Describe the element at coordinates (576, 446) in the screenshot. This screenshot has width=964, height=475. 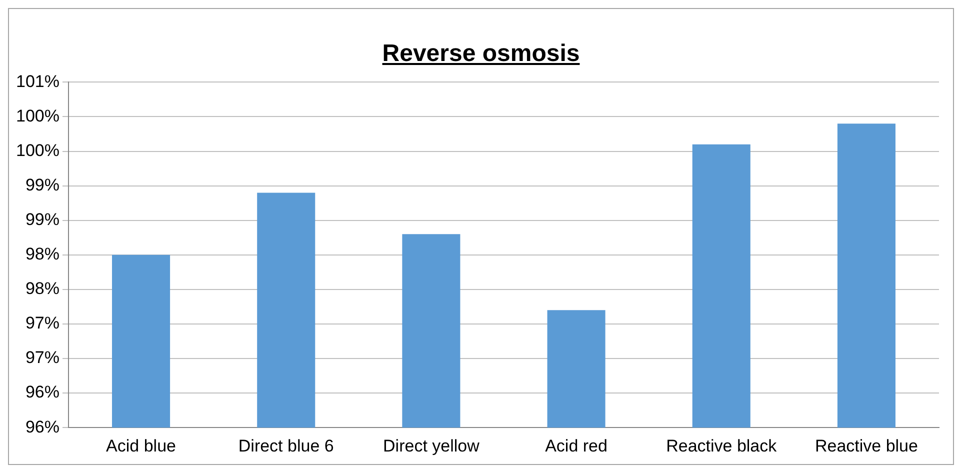
I see `x-tick-label: Acid red` at that location.